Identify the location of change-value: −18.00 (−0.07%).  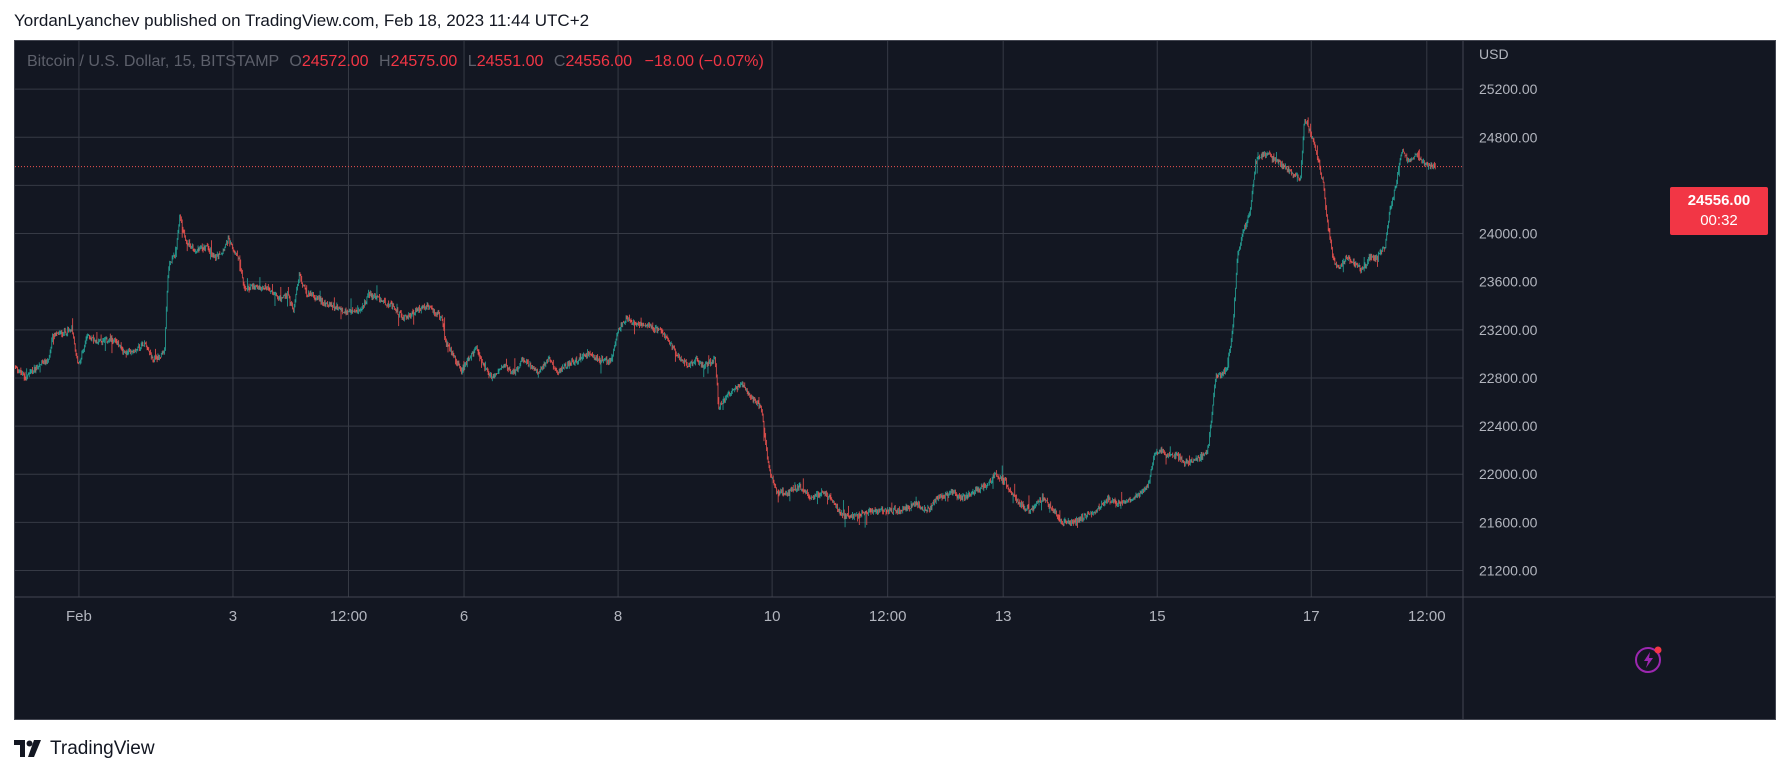
(704, 61).